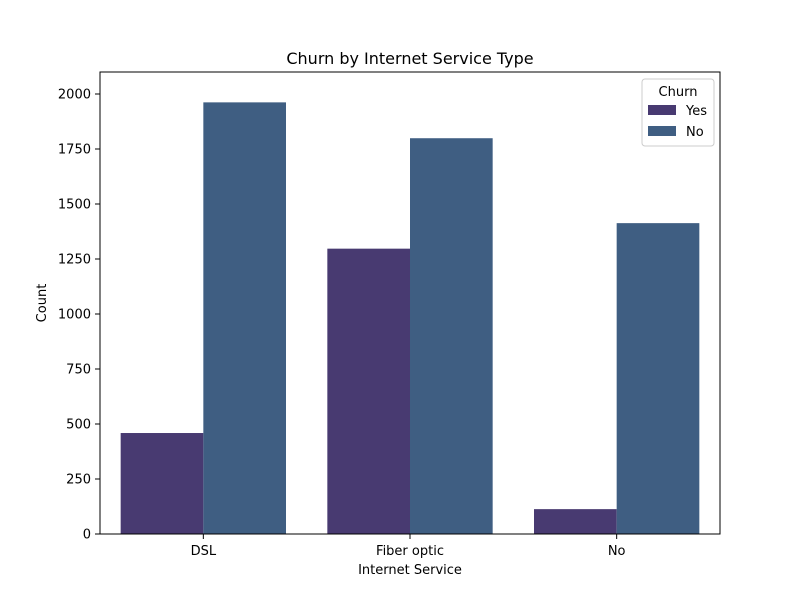  What do you see at coordinates (662, 110) in the screenshot?
I see `legend-swatch-yes` at bounding box center [662, 110].